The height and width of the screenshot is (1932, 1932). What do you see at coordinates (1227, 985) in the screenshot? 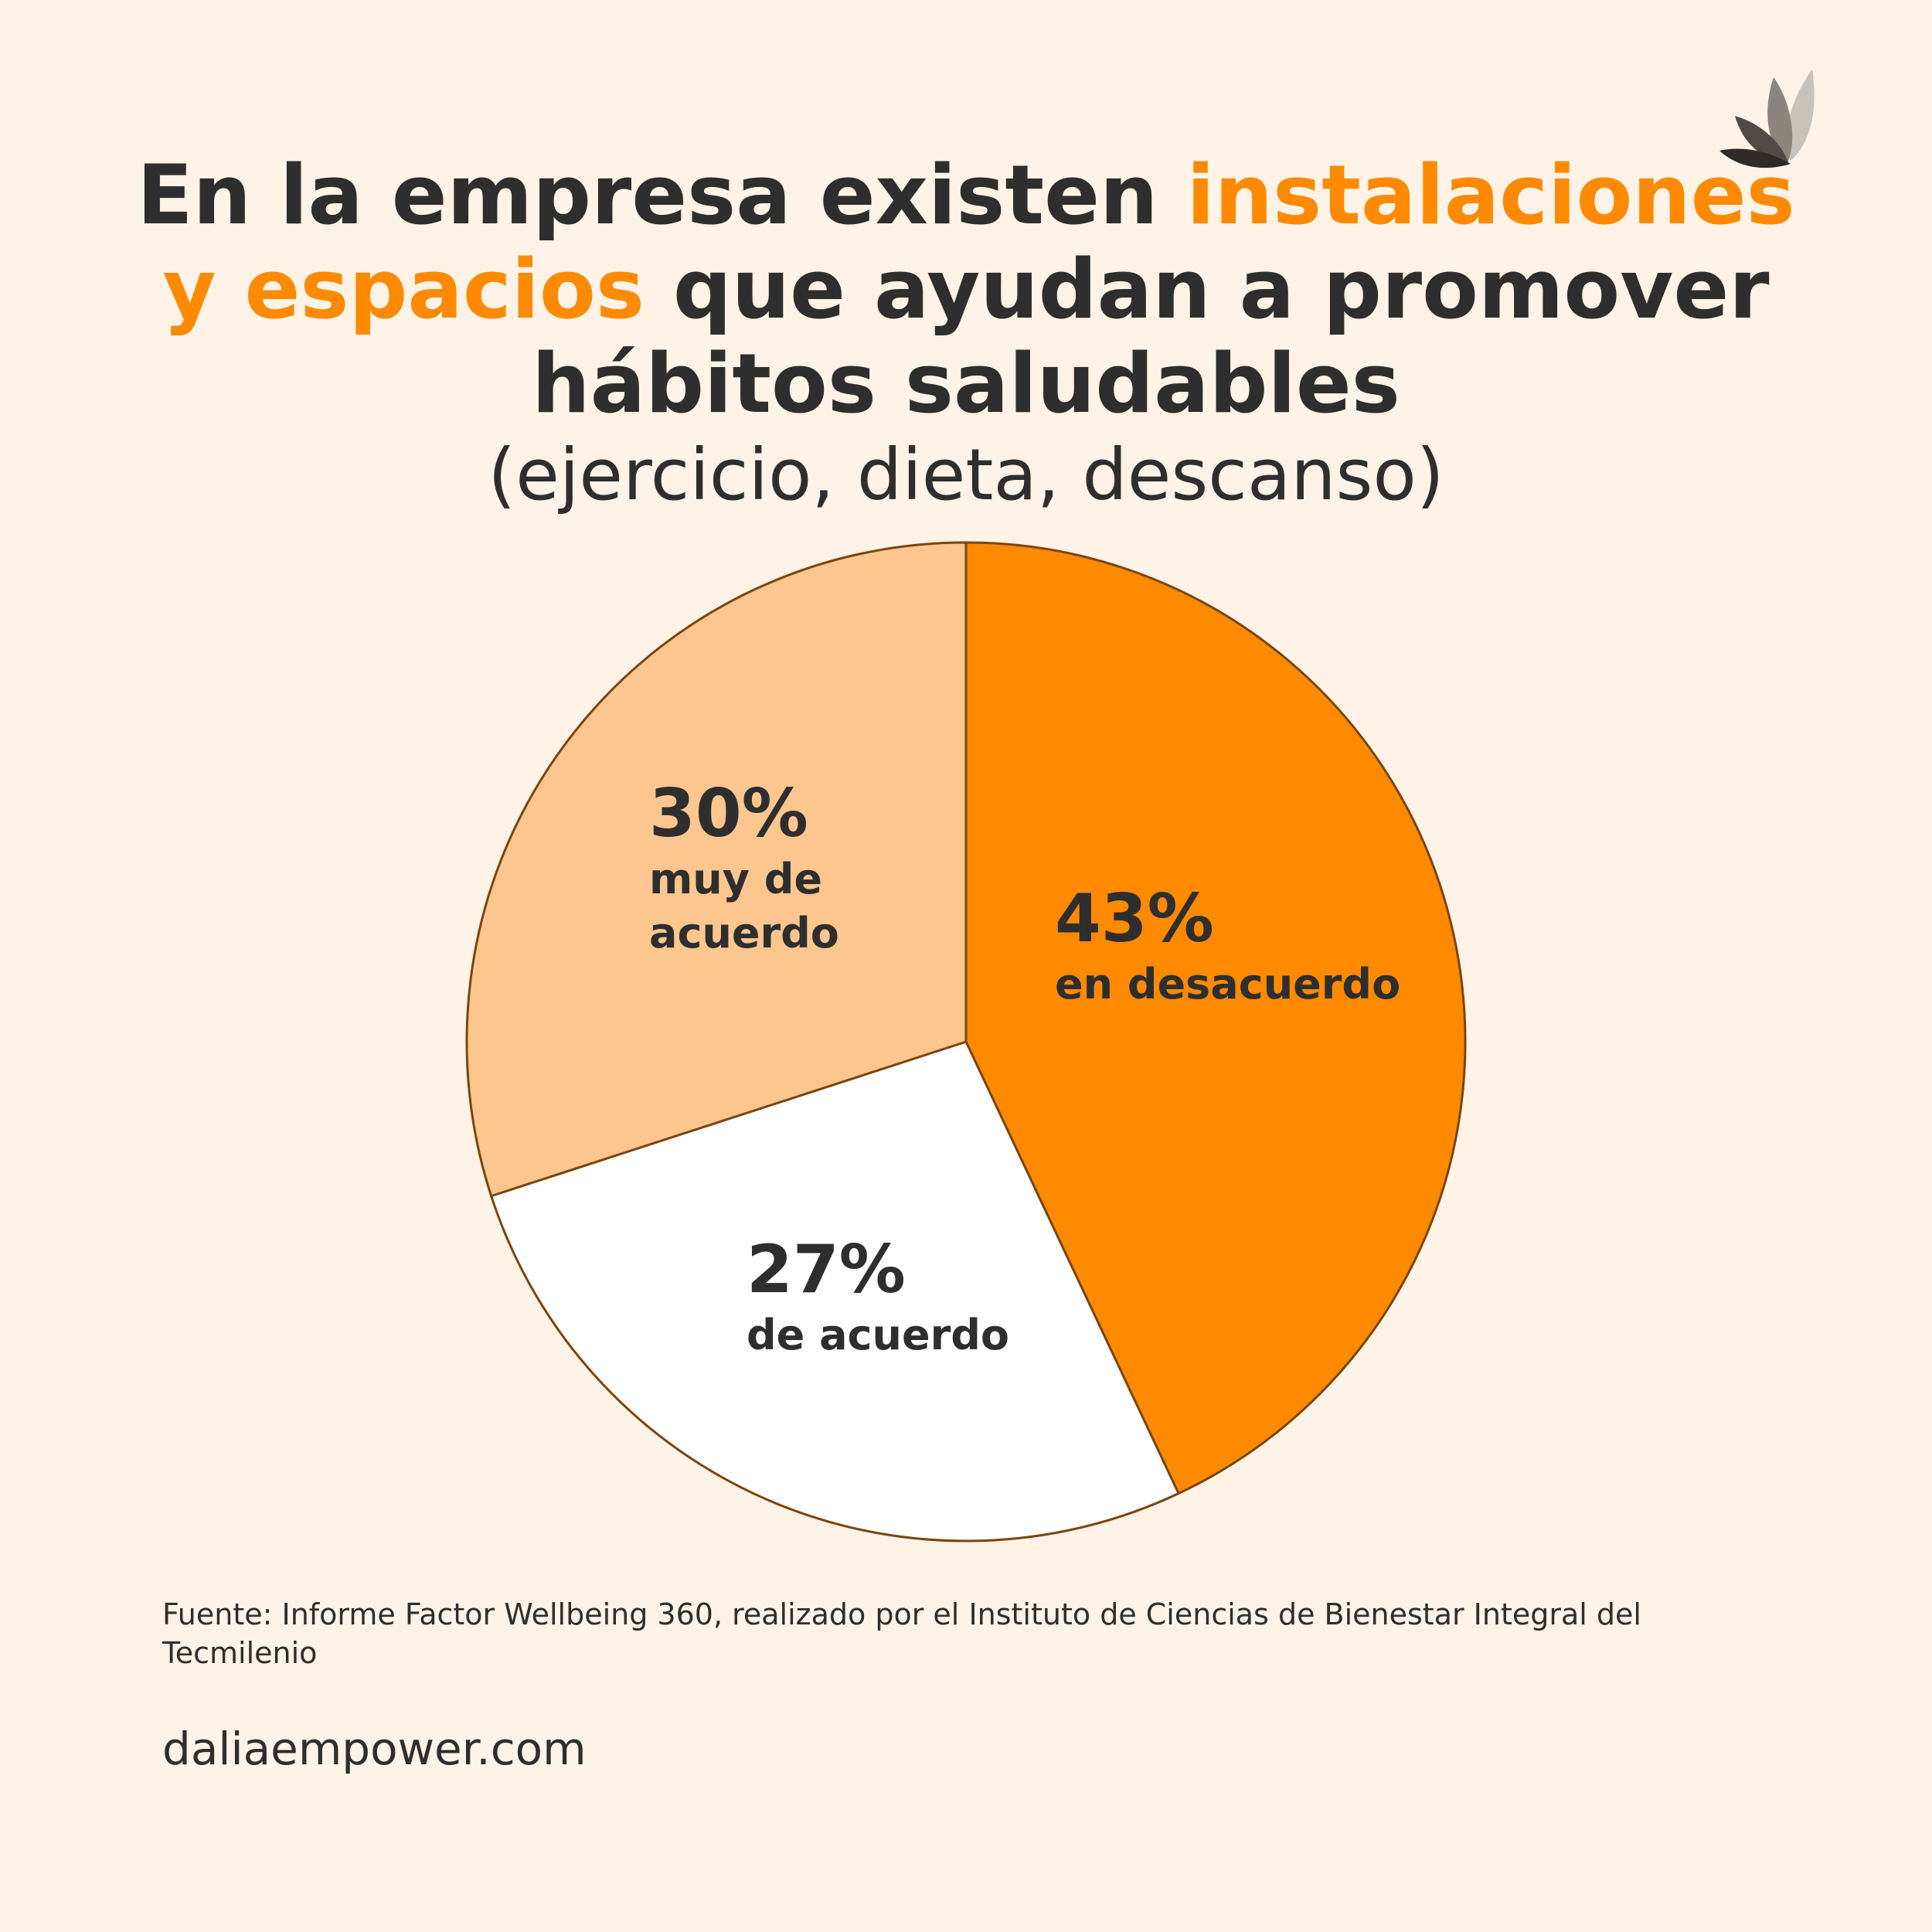
I see `slice-category-label-1-line-1: en desacuerdo` at bounding box center [1227, 985].